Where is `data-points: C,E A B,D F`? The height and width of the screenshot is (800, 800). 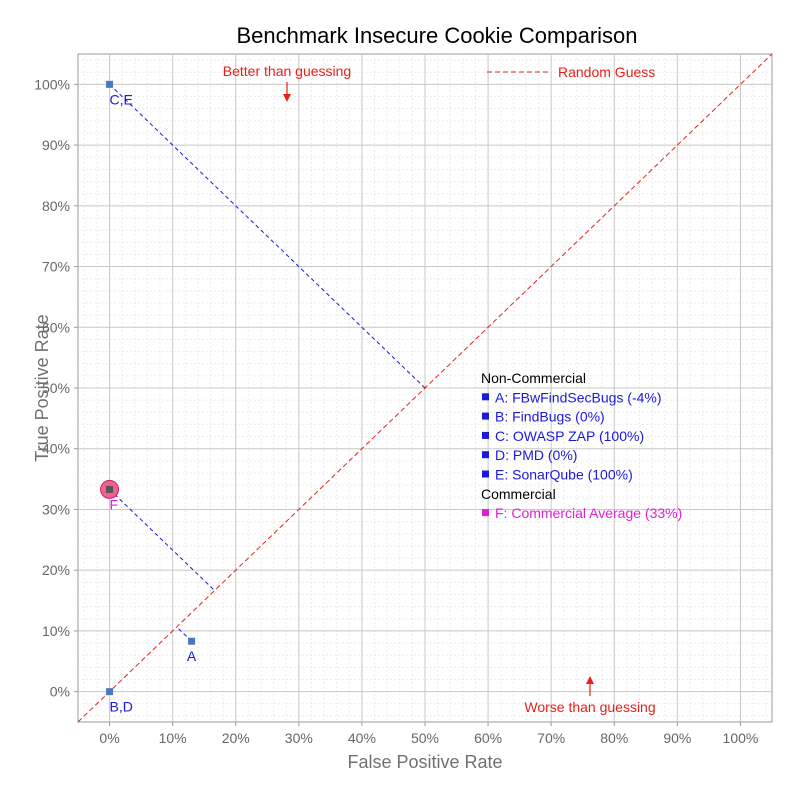 data-points: C,E A B,D F is located at coordinates (148, 397).